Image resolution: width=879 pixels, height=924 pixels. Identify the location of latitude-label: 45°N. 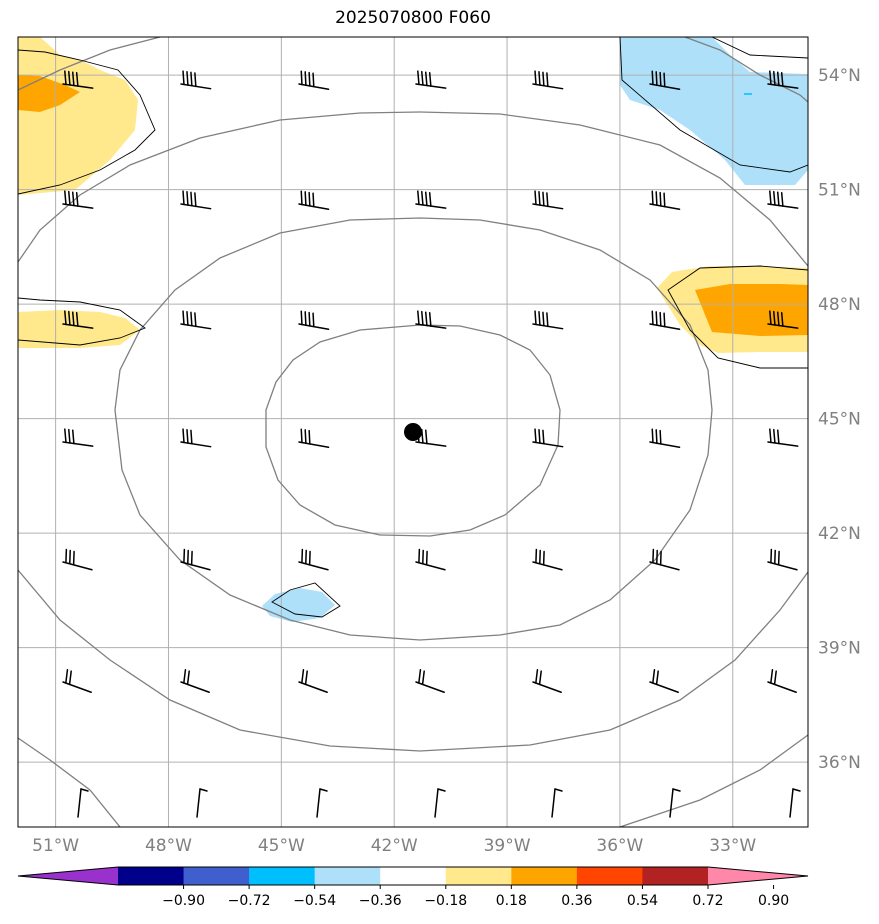
(839, 420).